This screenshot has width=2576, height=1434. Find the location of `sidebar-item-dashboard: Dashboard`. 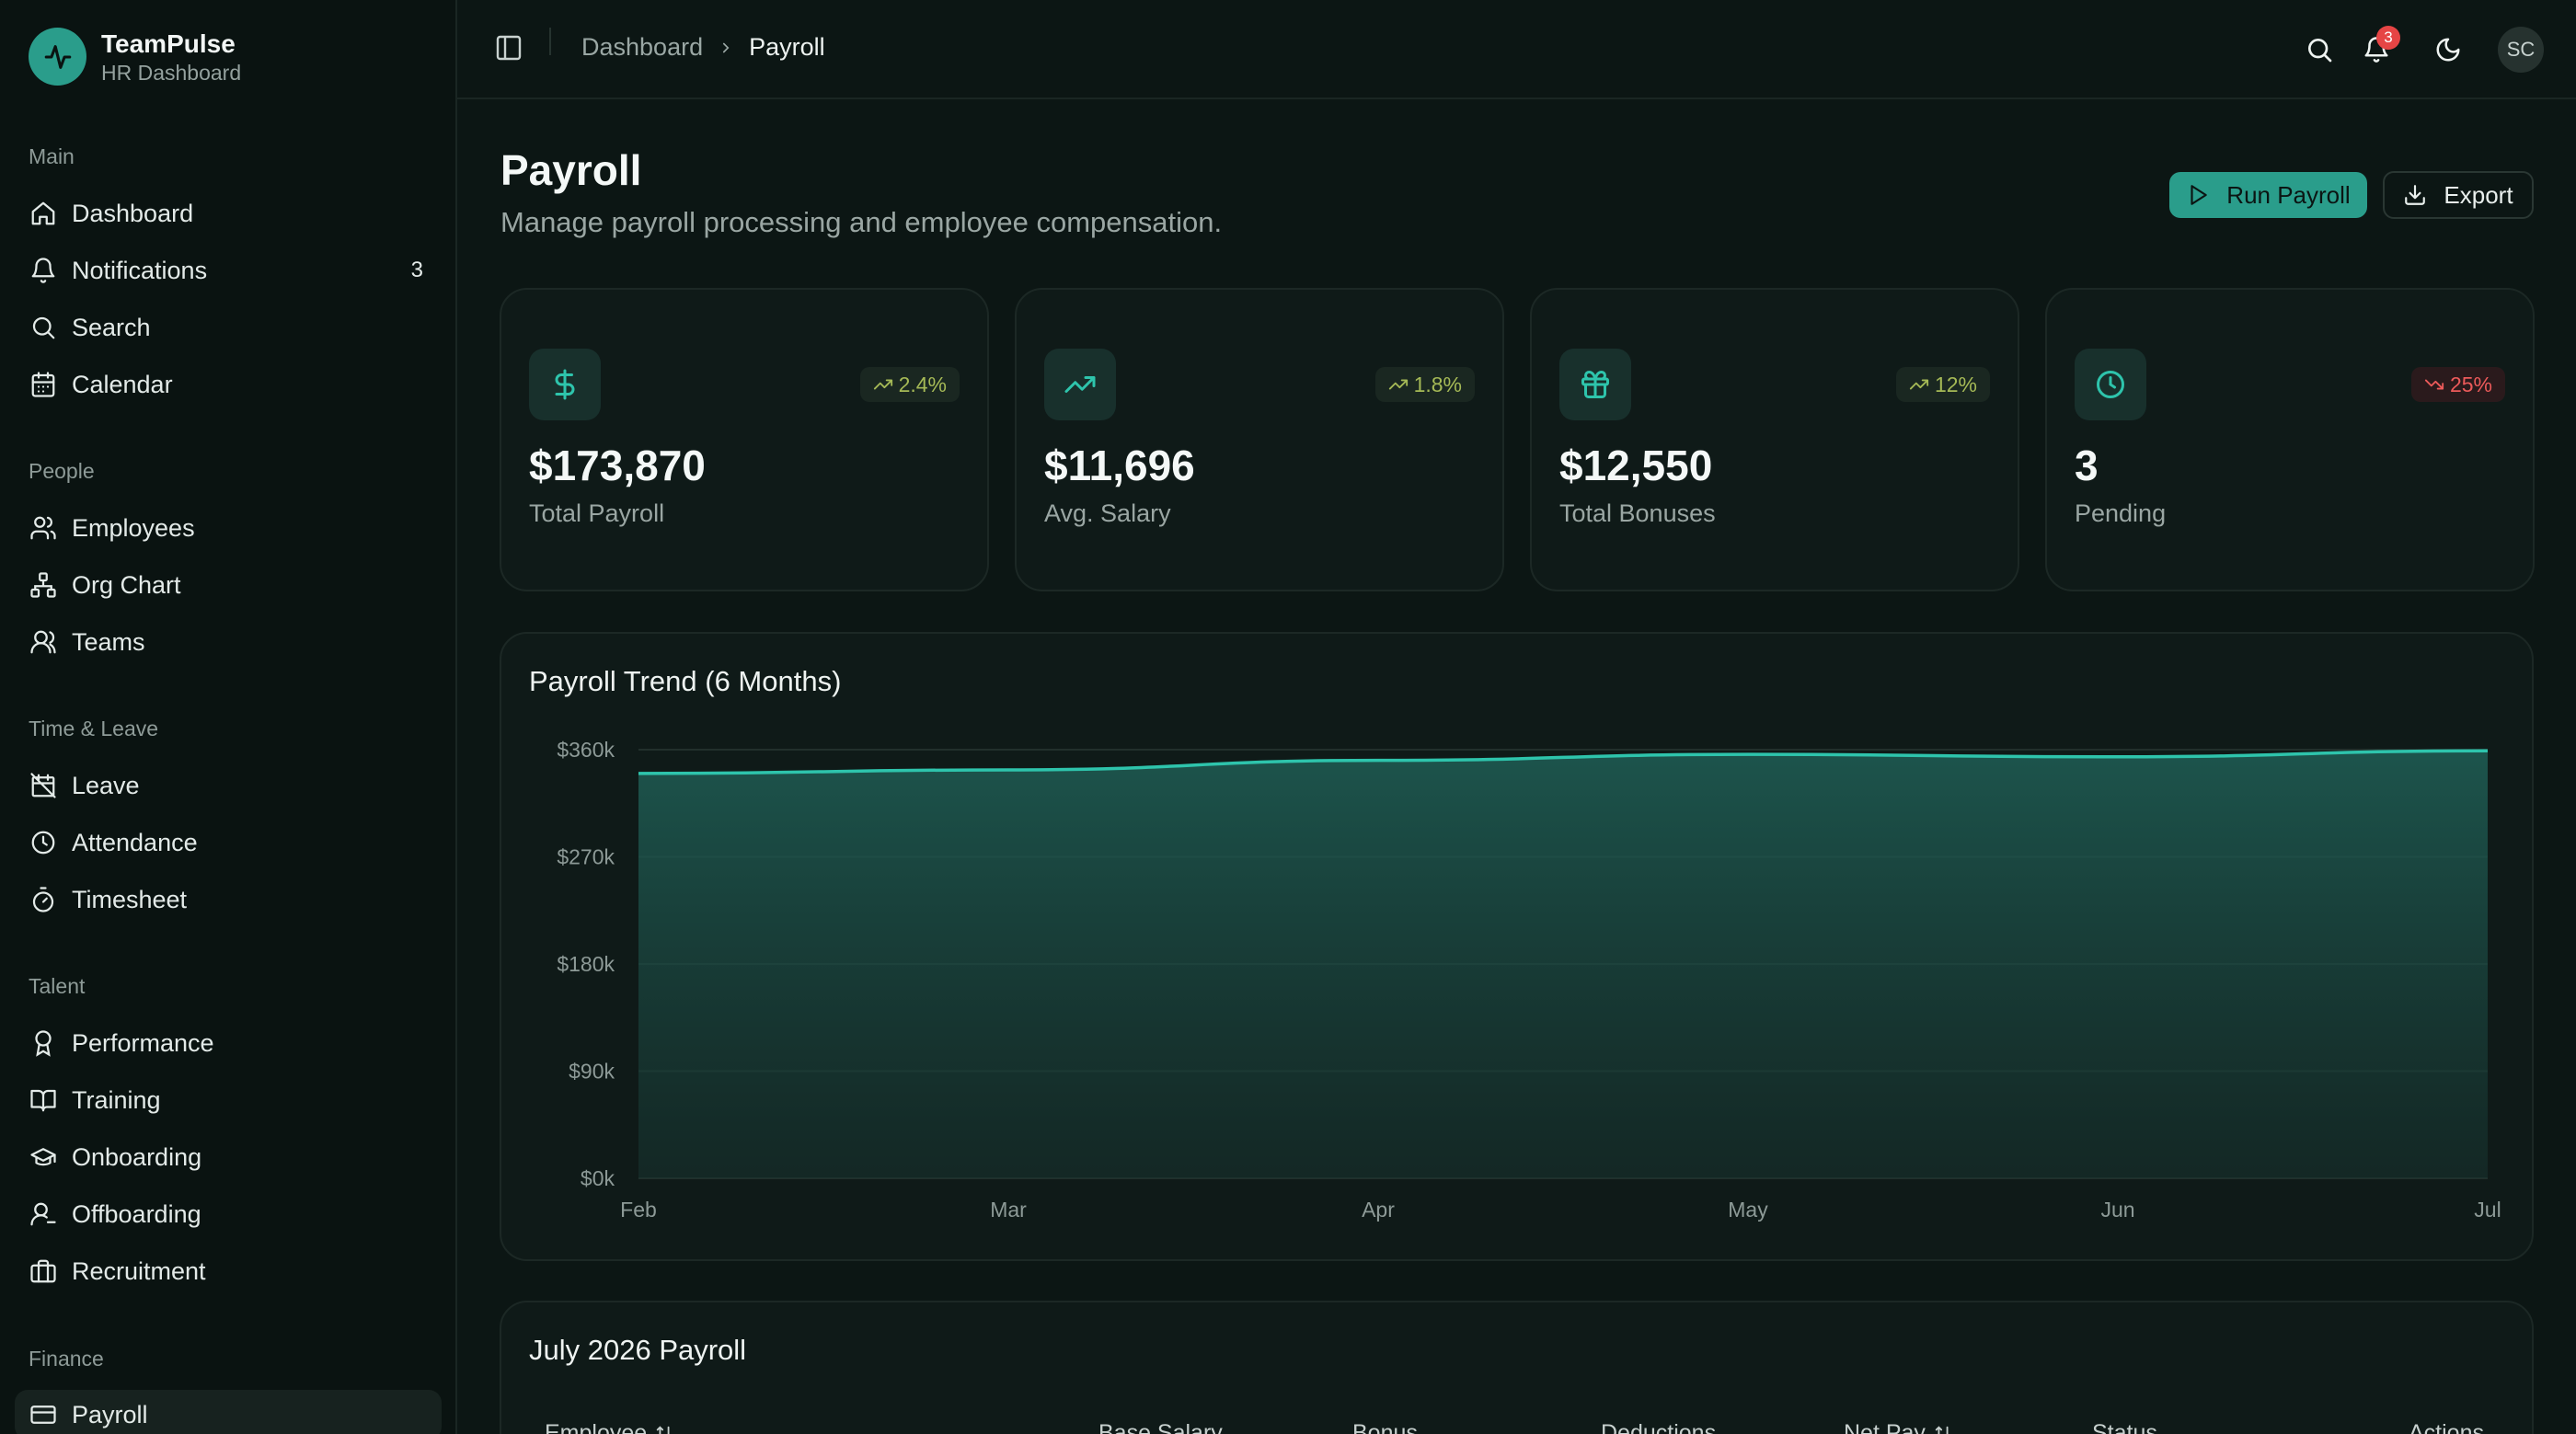

sidebar-item-dashboard: Dashboard is located at coordinates (228, 213).